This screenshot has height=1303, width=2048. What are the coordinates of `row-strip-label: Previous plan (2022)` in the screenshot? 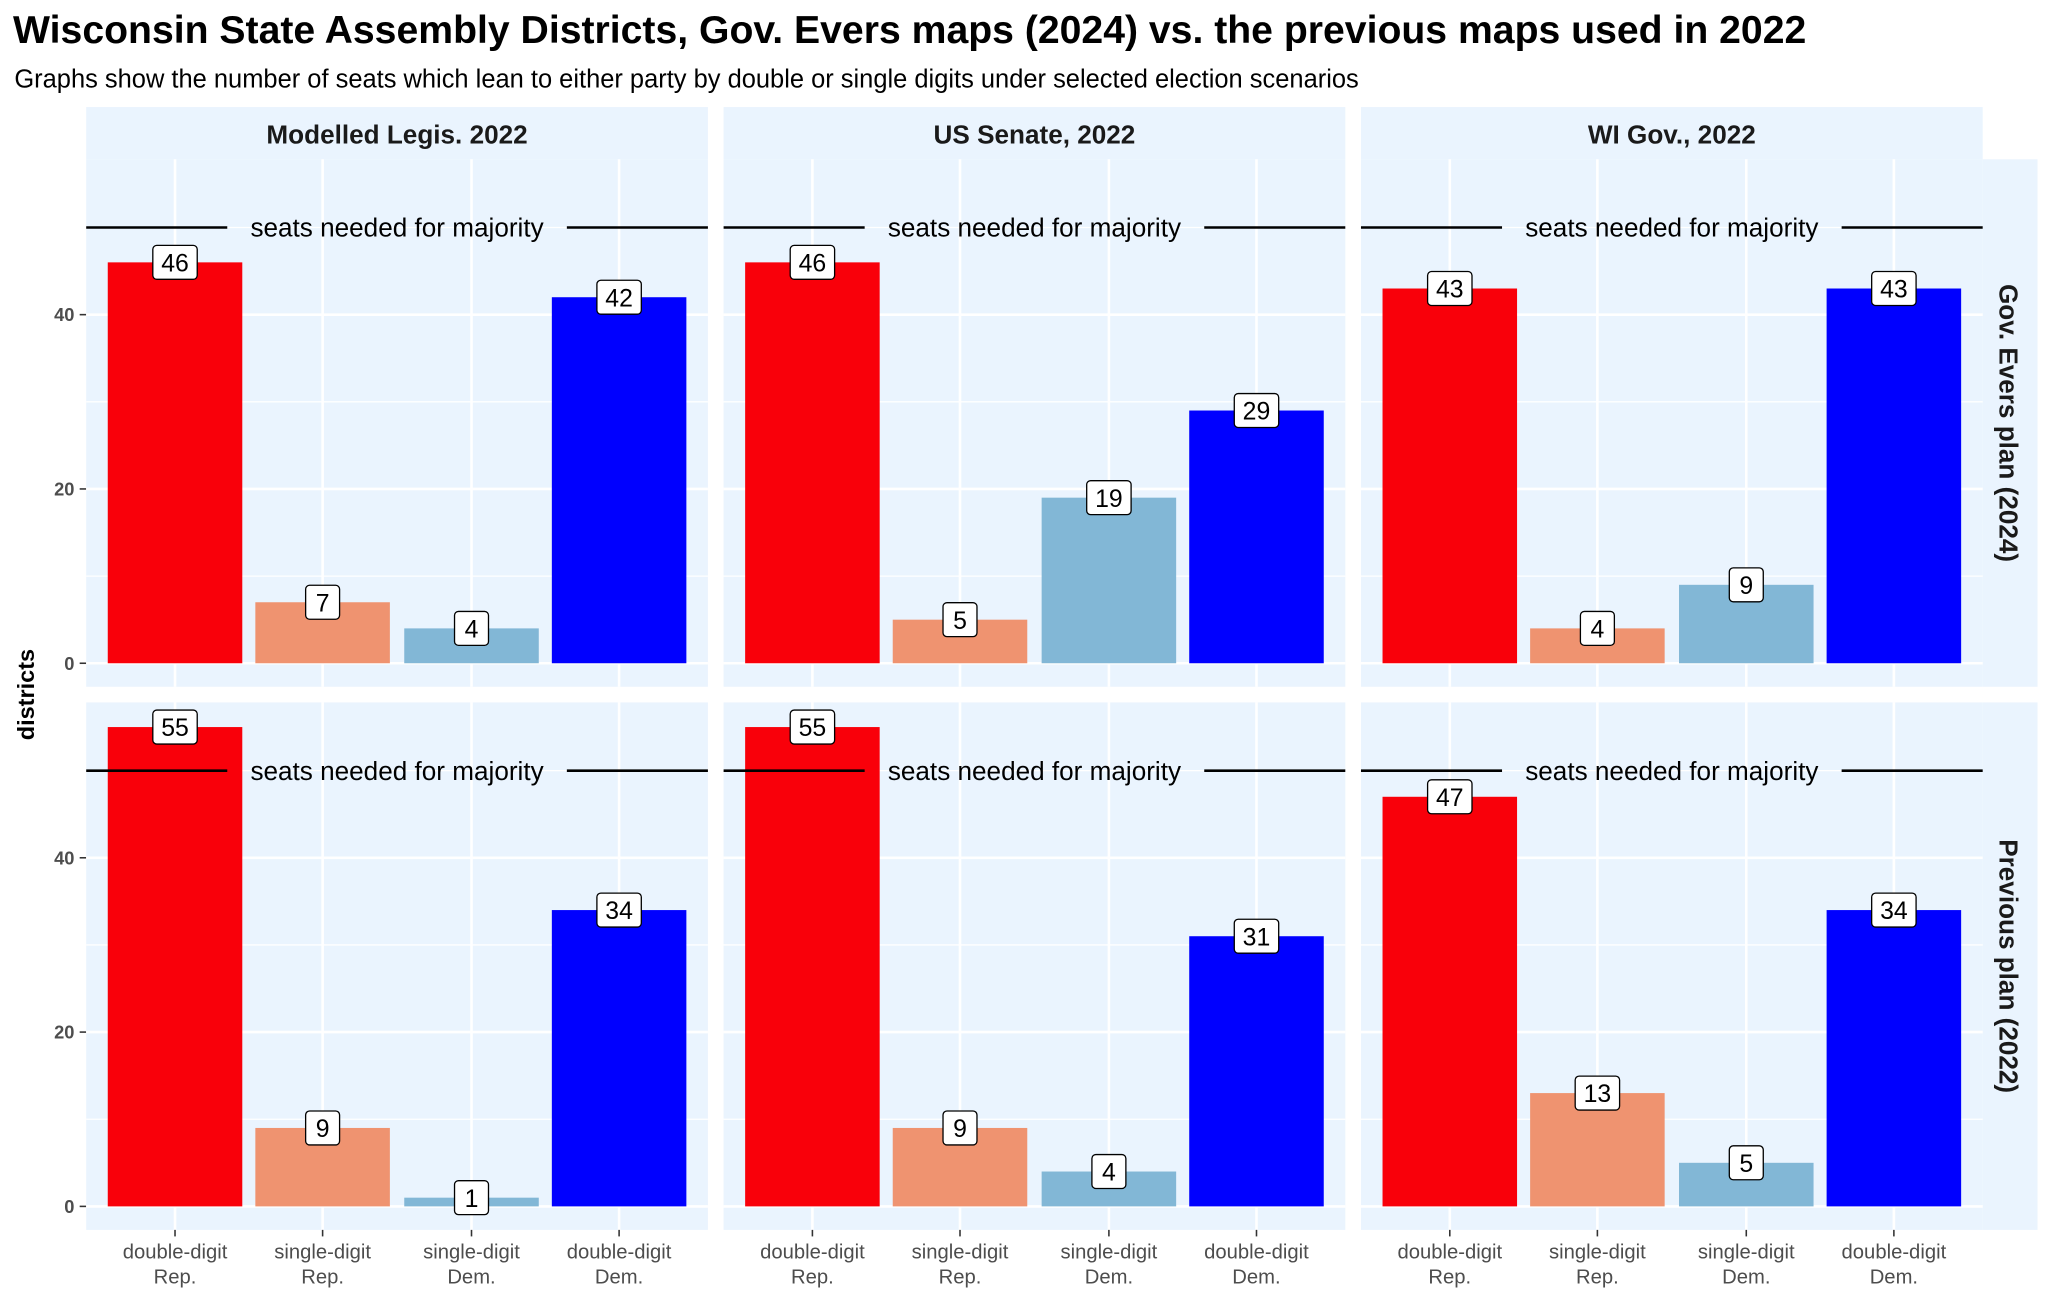 It's located at (2009, 966).